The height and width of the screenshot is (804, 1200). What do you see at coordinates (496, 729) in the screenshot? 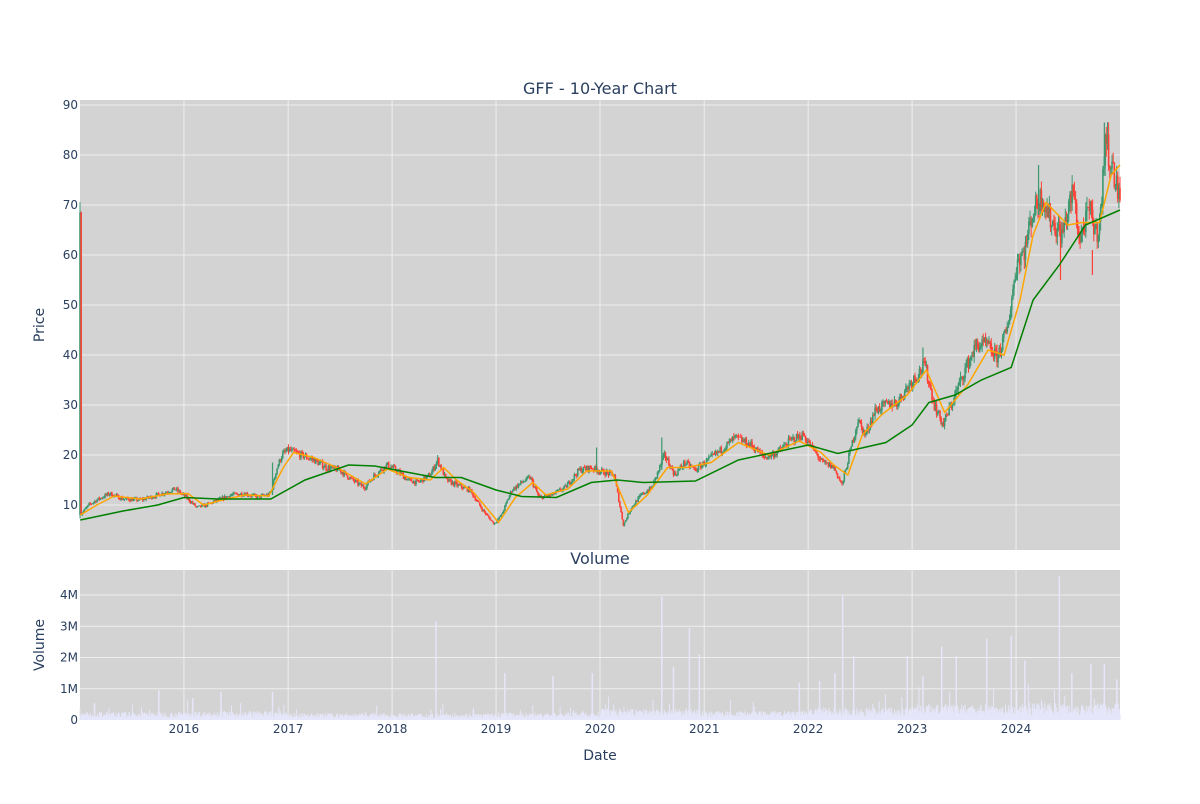
I see `x-tick-label: 2019` at bounding box center [496, 729].